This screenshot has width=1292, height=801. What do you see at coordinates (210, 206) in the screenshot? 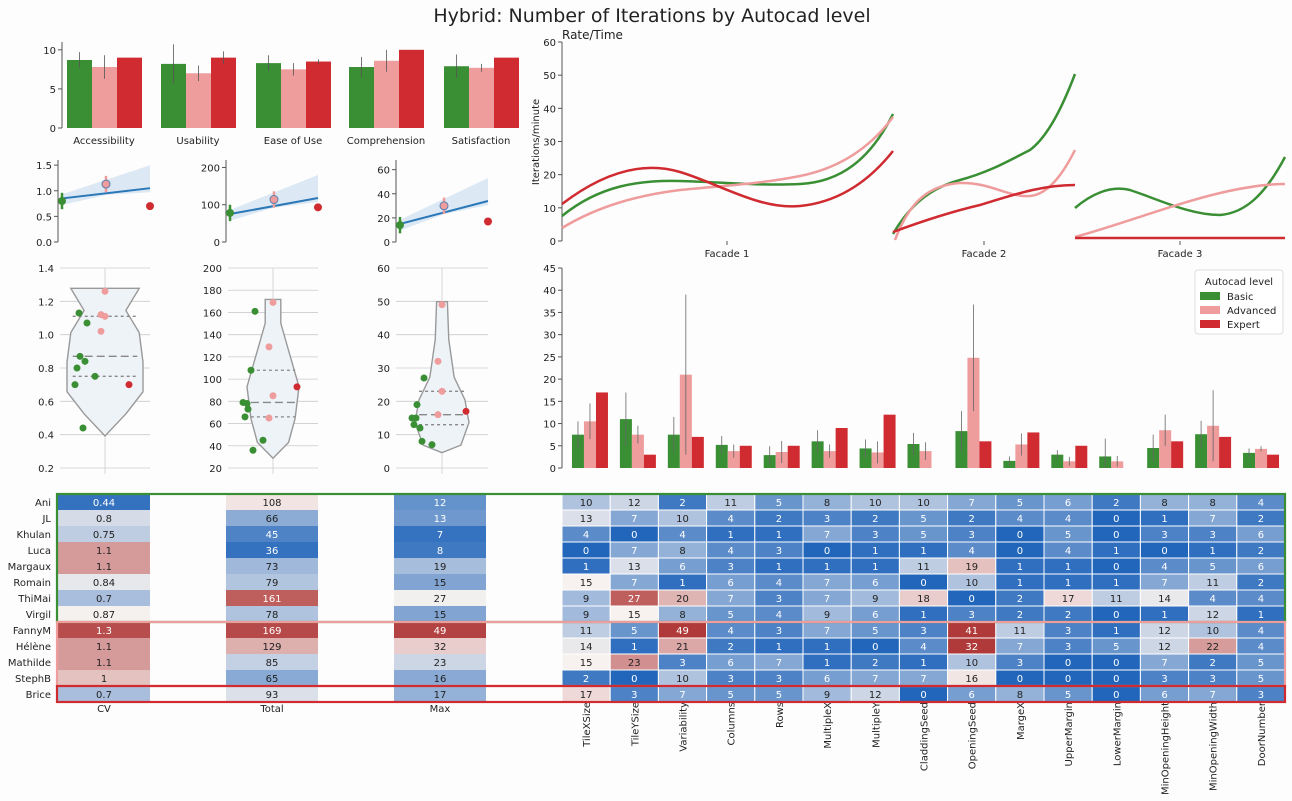
I see `regression-y-tick-label: 100` at bounding box center [210, 206].